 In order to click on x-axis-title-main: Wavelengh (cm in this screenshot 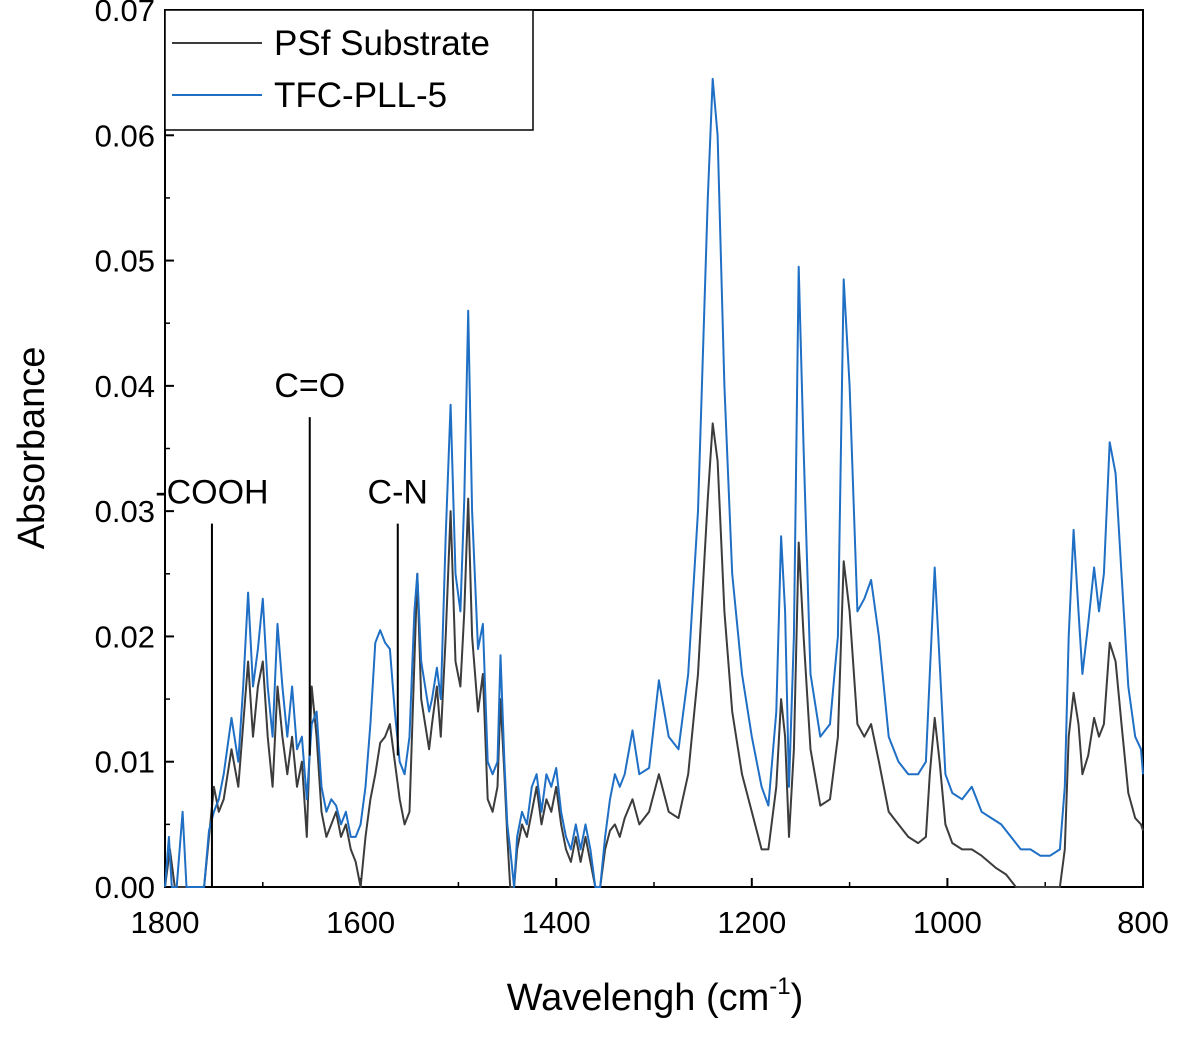, I will do `click(638, 998)`.